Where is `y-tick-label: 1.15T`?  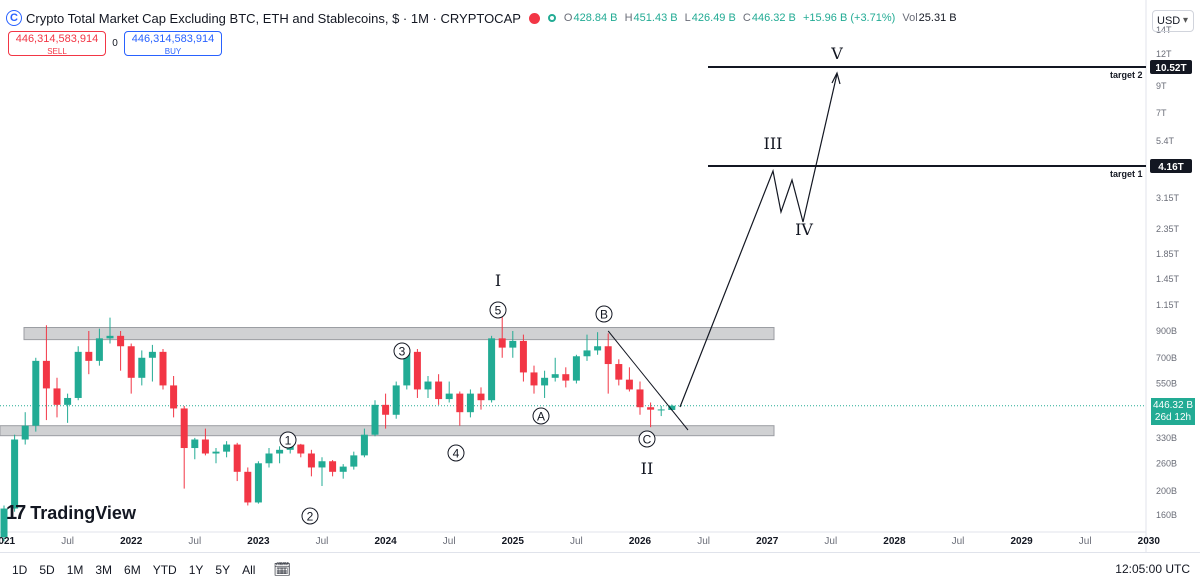 y-tick-label: 1.15T is located at coordinates (1168, 305).